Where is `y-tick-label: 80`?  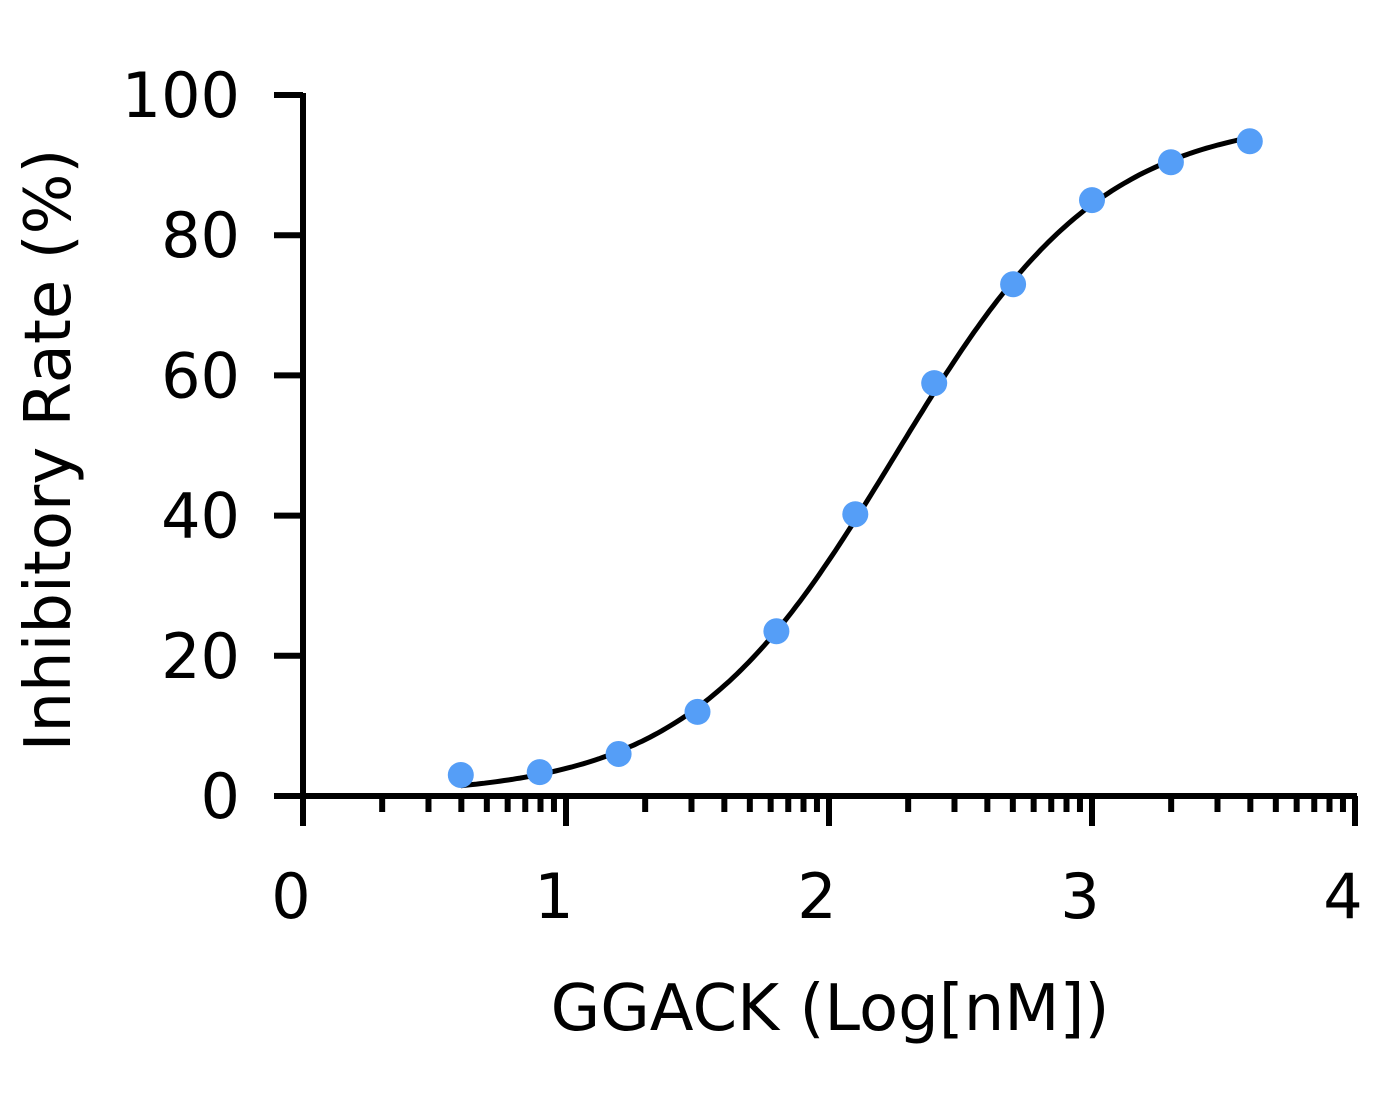
y-tick-label: 80 is located at coordinates (200, 235).